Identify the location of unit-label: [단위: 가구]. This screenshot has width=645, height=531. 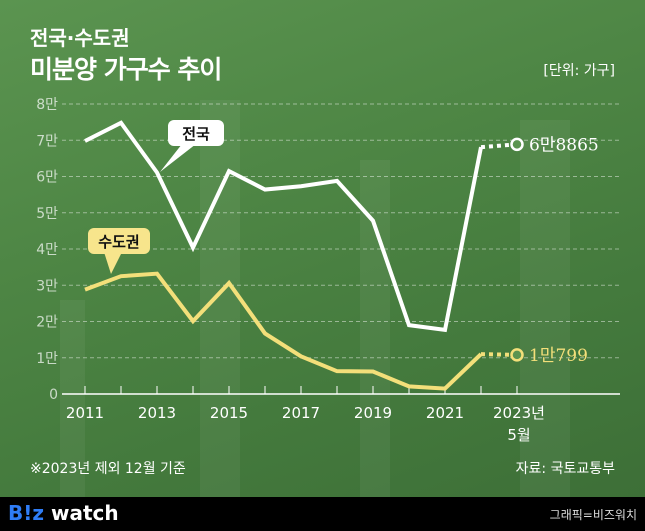
(579, 71).